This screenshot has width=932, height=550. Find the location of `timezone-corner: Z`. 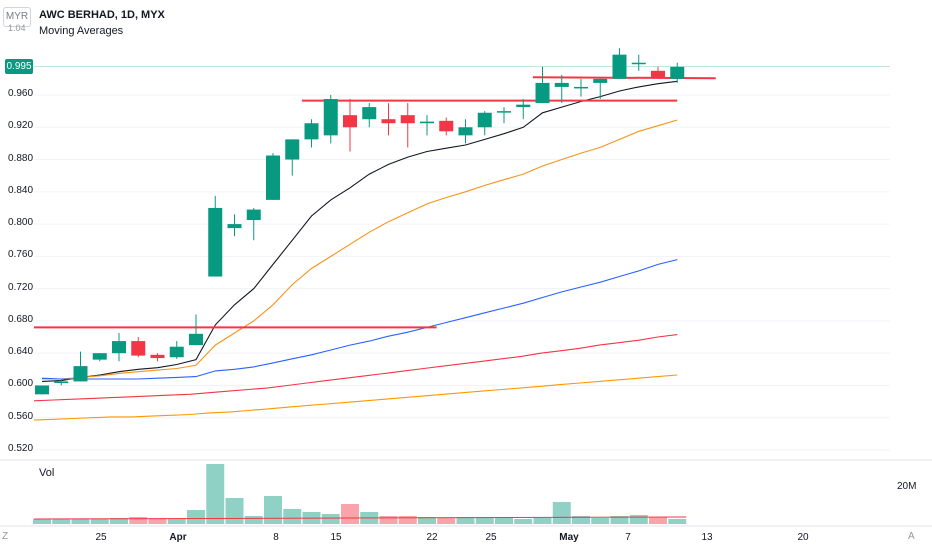

timezone-corner: Z is located at coordinates (5, 536).